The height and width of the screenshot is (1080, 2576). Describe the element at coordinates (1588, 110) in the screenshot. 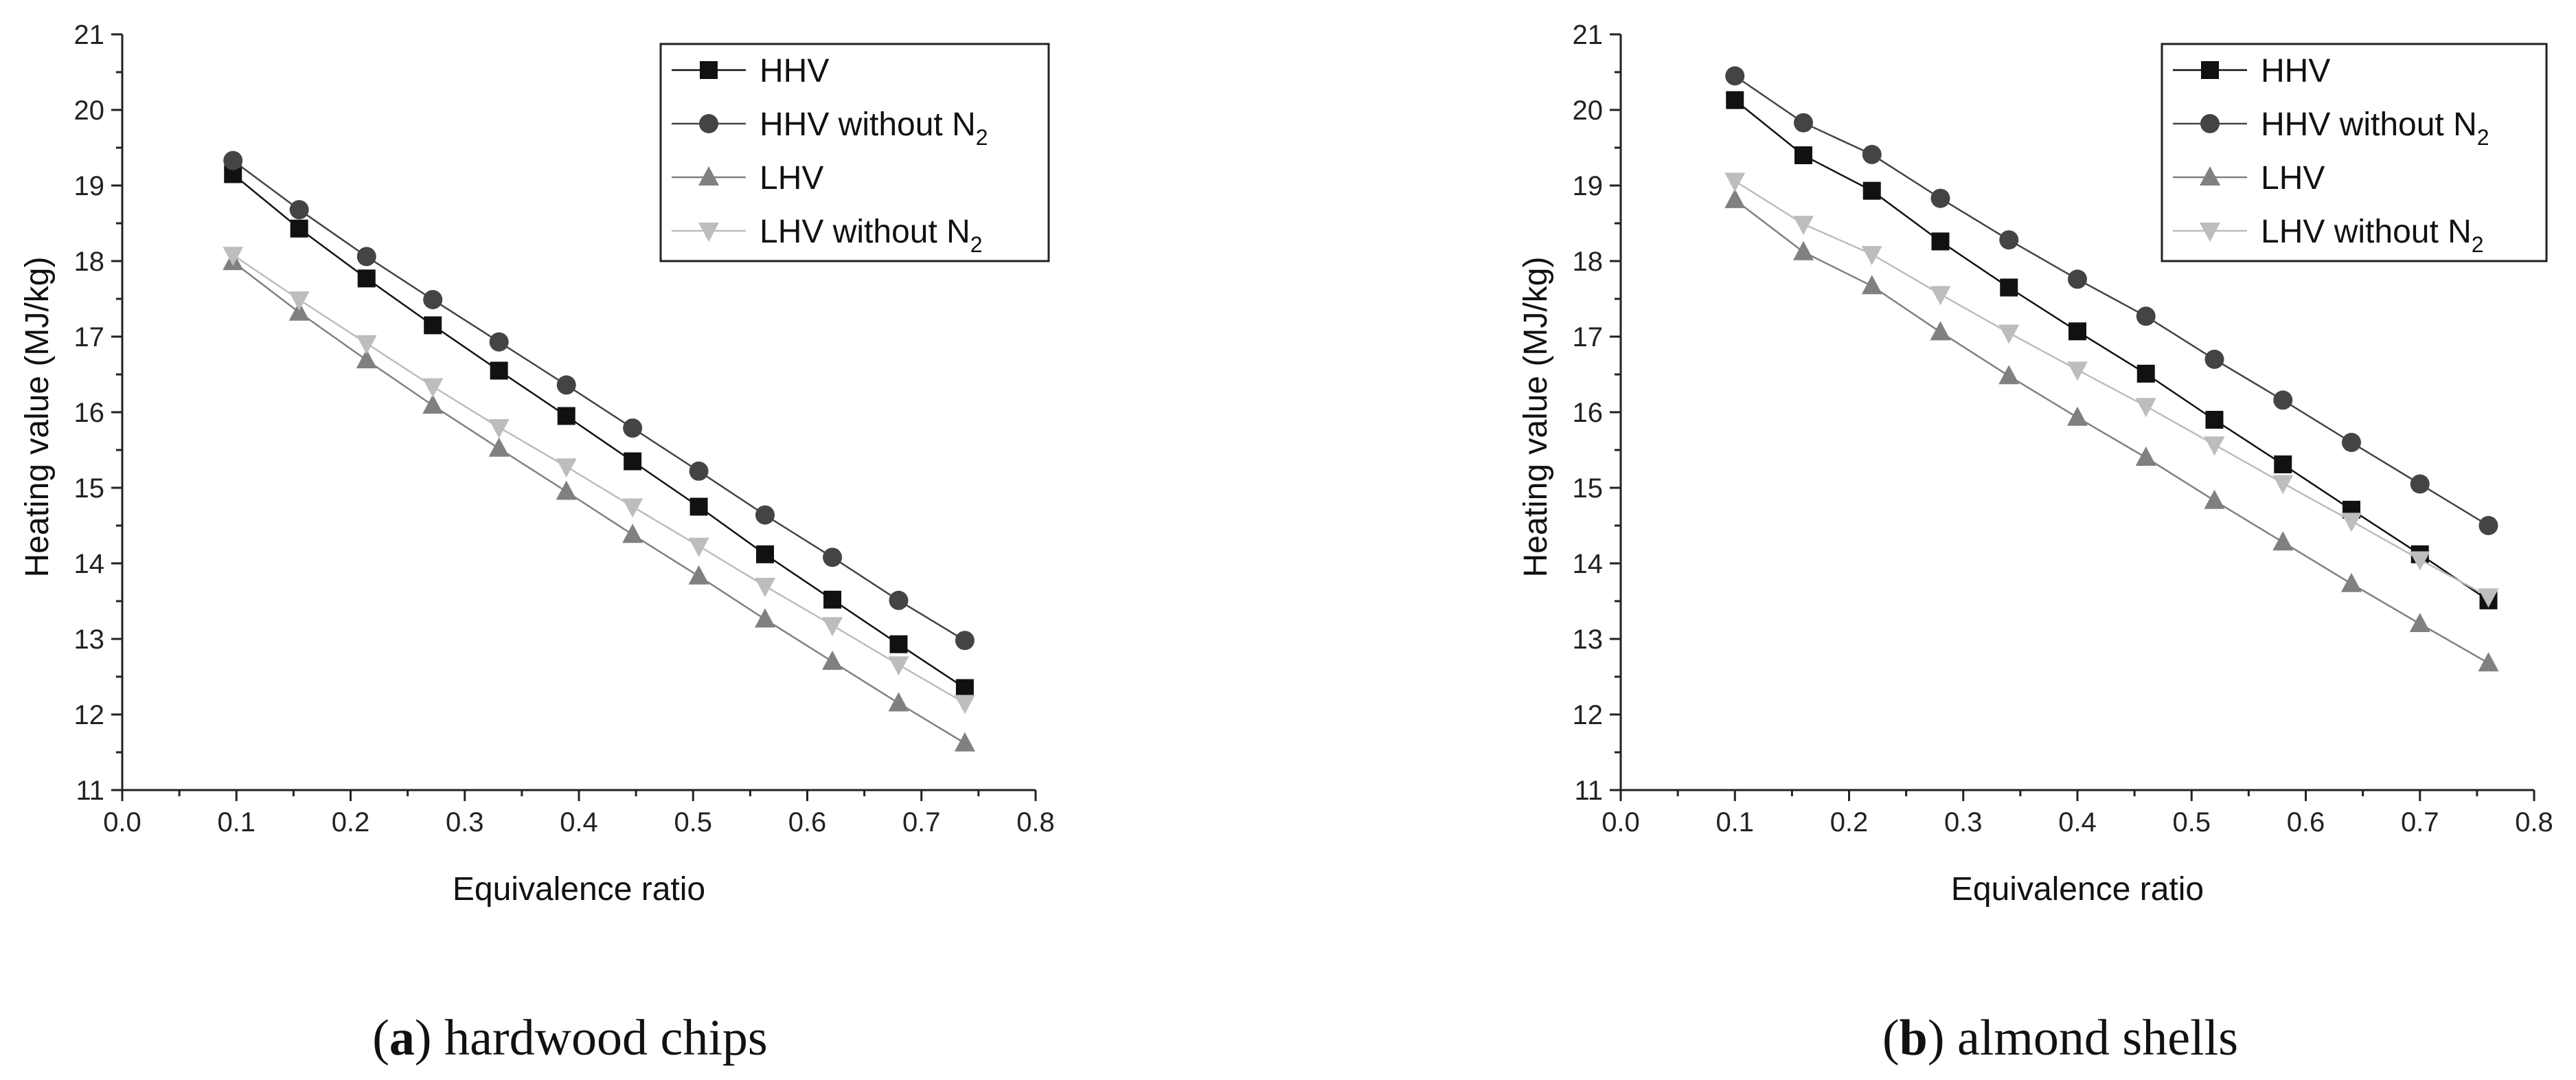

I see `y-tick-label: 20` at that location.